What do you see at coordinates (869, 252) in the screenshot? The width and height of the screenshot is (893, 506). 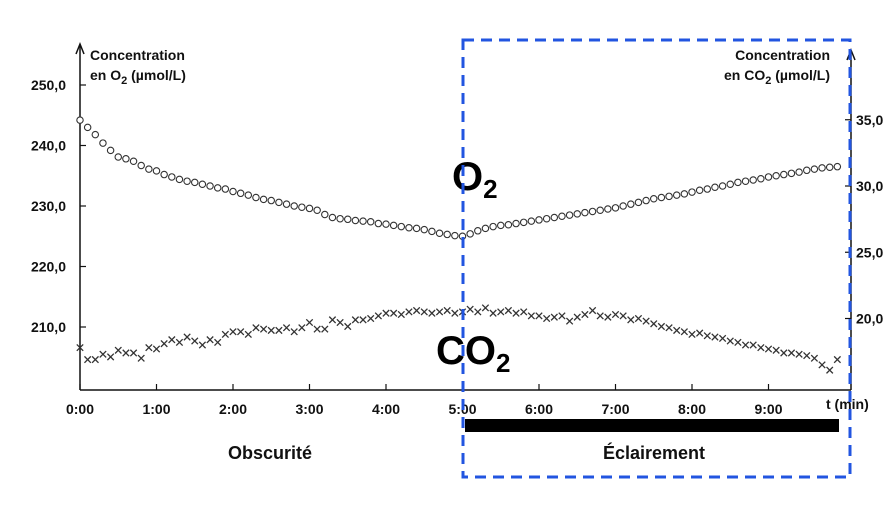 I see `right-y-tick-label: 25,0` at bounding box center [869, 252].